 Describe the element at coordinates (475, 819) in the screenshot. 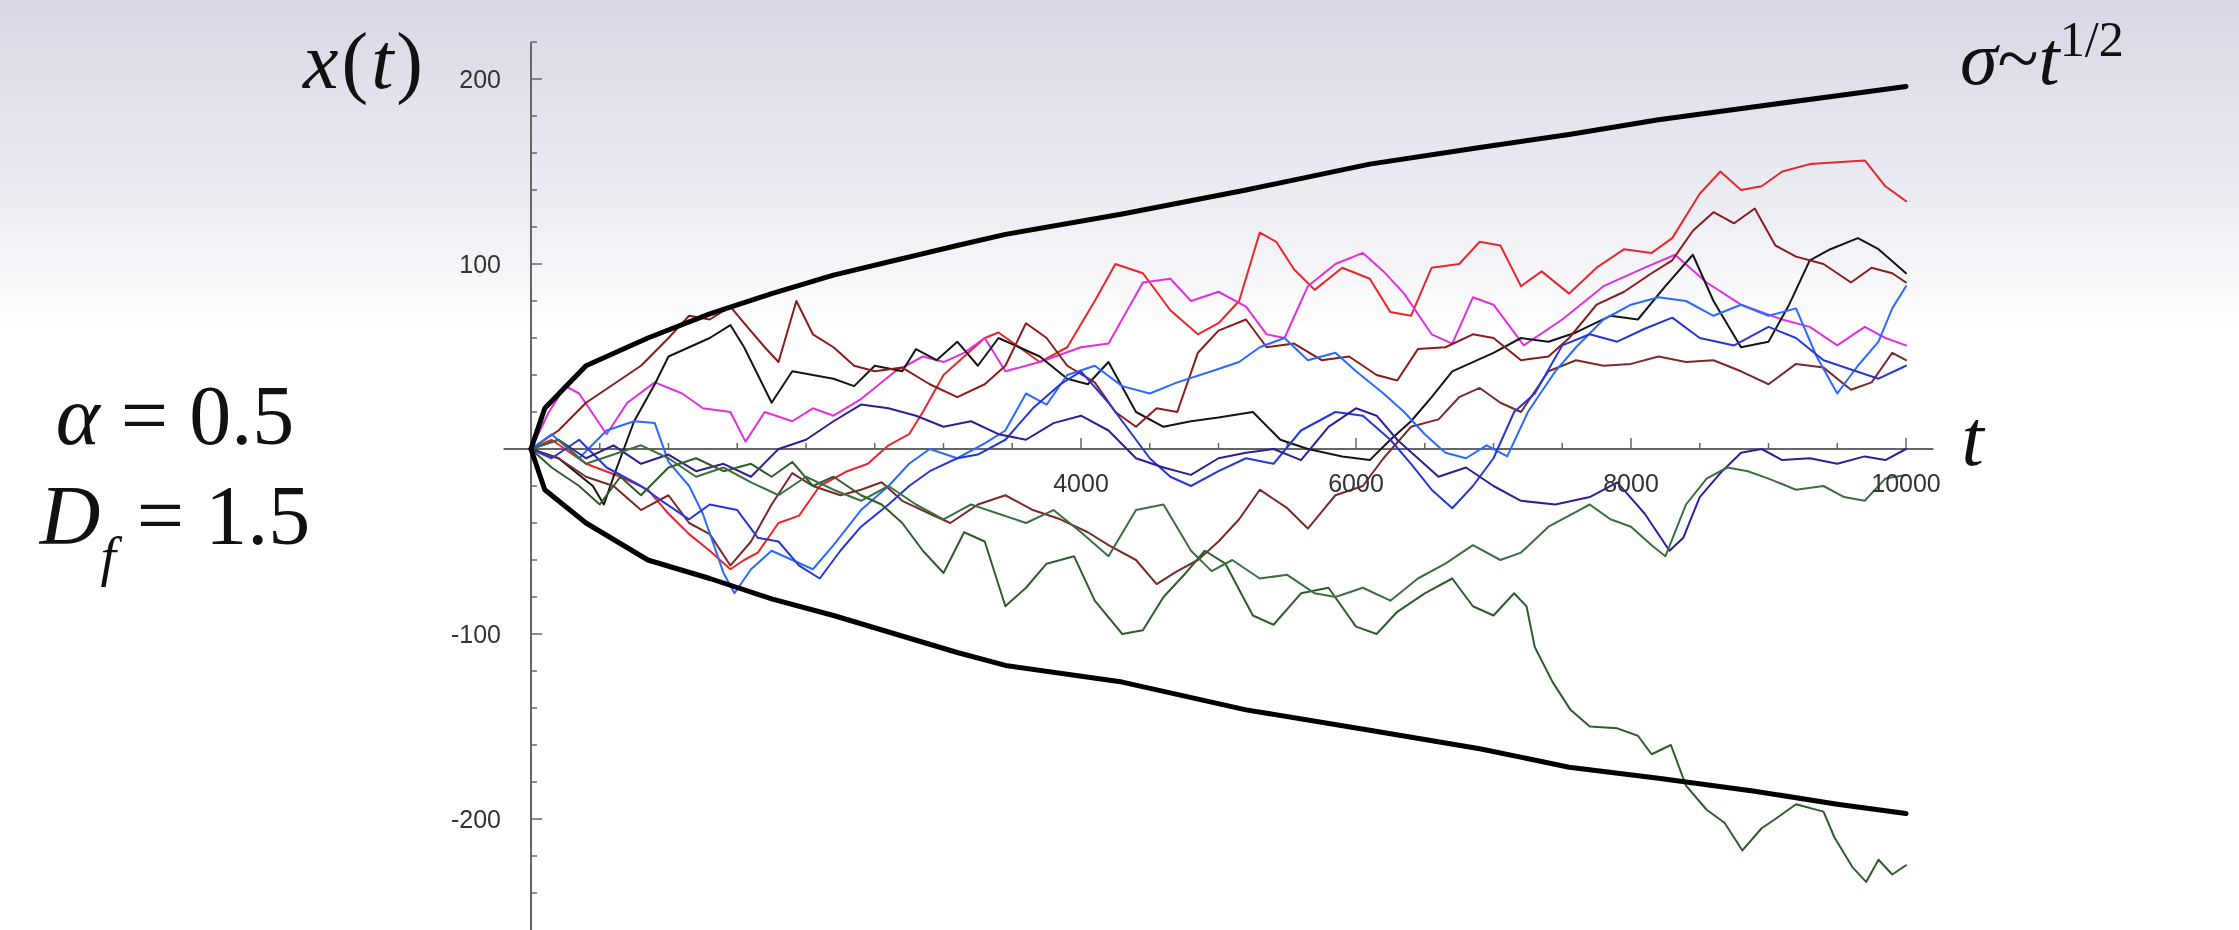

I see `y-tick-label: -200` at that location.